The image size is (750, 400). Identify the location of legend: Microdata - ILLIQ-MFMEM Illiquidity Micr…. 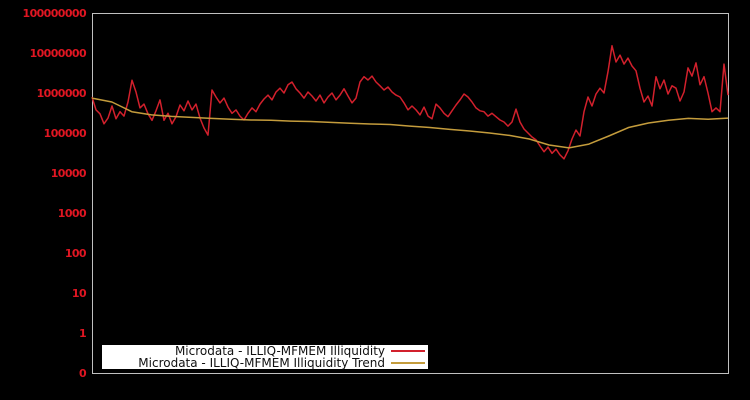
(265, 357).